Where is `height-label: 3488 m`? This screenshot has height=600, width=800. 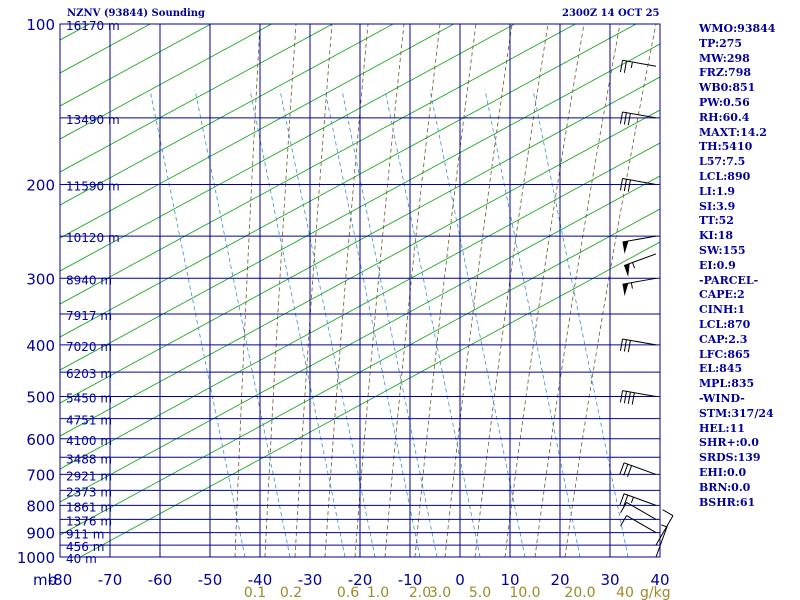
height-label: 3488 m is located at coordinates (89, 459).